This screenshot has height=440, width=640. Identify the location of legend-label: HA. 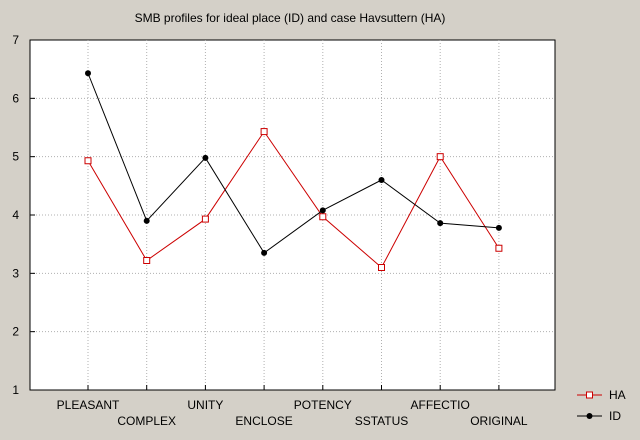
(617, 395).